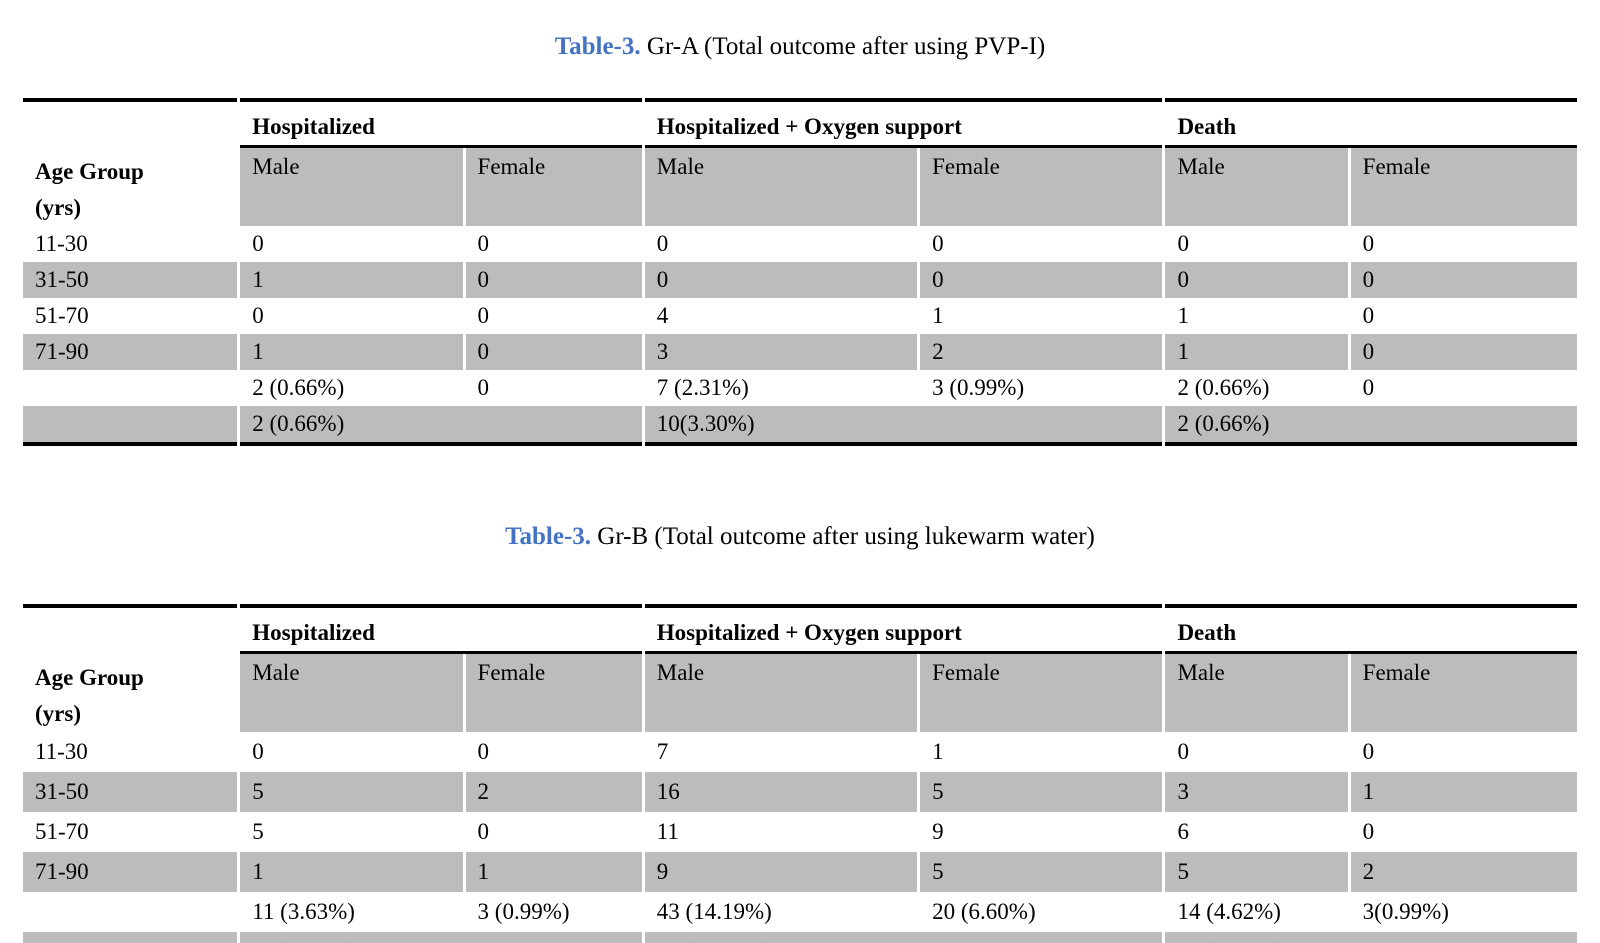 This screenshot has height=943, width=1600. What do you see at coordinates (903, 937) in the screenshot?
I see `total-cell: 63 (20.79%)` at bounding box center [903, 937].